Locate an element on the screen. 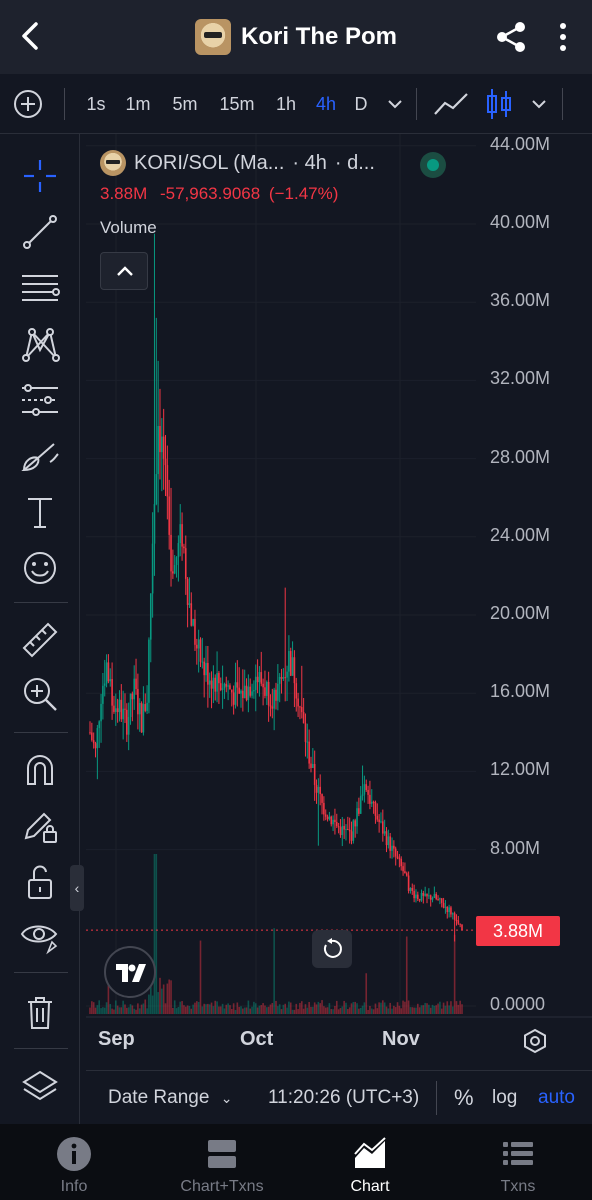 The width and height of the screenshot is (592, 1200). interval-1s: 1s is located at coordinates (96, 104).